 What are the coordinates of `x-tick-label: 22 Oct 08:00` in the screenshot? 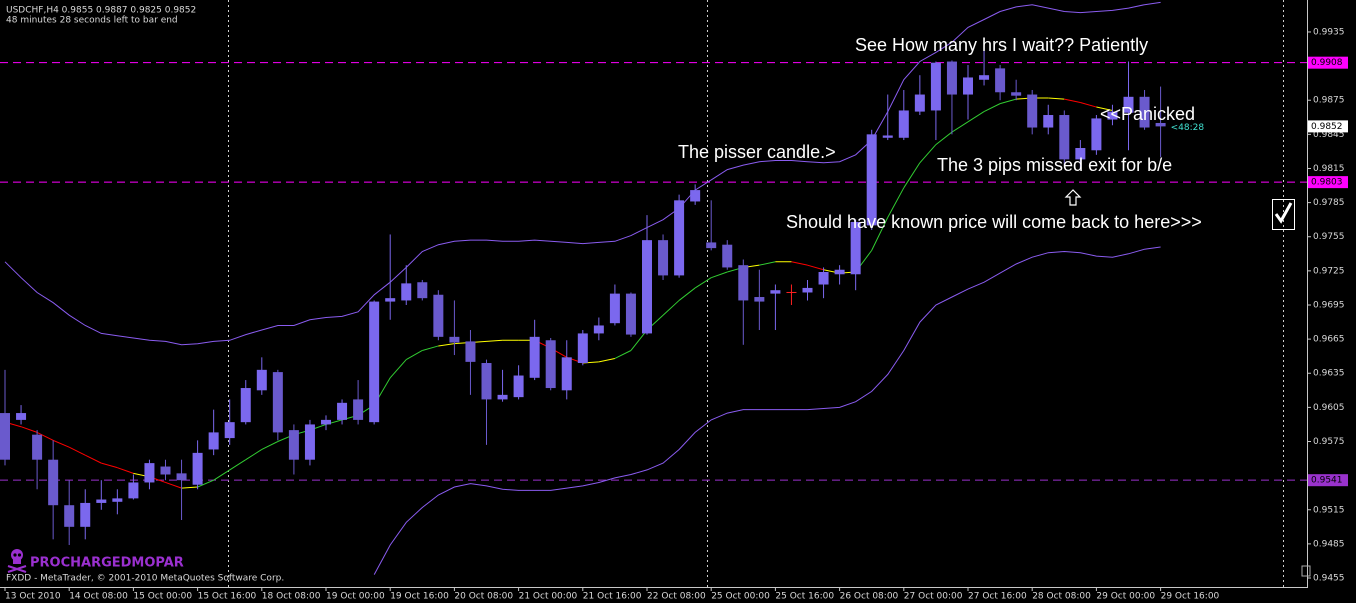 It's located at (676, 597).